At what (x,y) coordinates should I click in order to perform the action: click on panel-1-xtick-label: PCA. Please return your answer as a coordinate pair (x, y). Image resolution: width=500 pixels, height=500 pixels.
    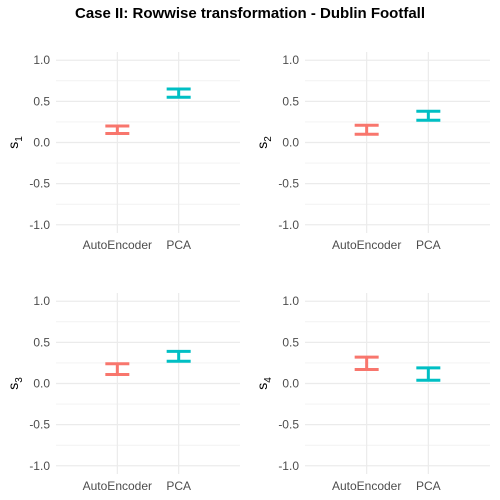
    Looking at the image, I should click on (178, 245).